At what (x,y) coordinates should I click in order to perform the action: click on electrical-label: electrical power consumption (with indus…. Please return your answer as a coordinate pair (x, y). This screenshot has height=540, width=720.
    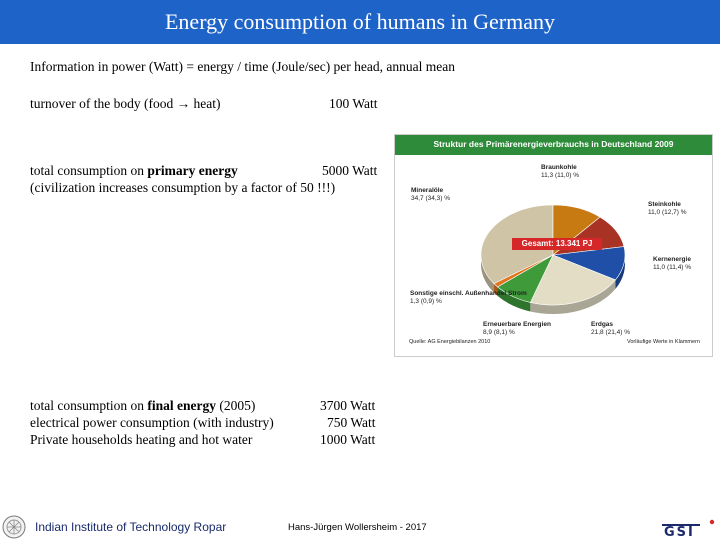
    Looking at the image, I should click on (152, 422).